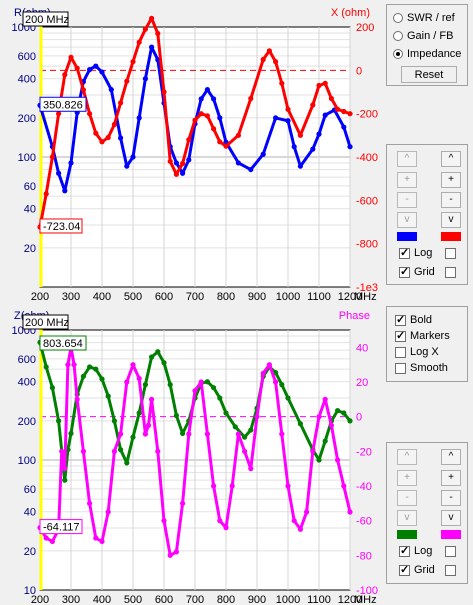 Image resolution: width=473 pixels, height=605 pixels. Describe the element at coordinates (424, 18) in the screenshot. I see `radio-swr-ref: SWR / ref` at that location.